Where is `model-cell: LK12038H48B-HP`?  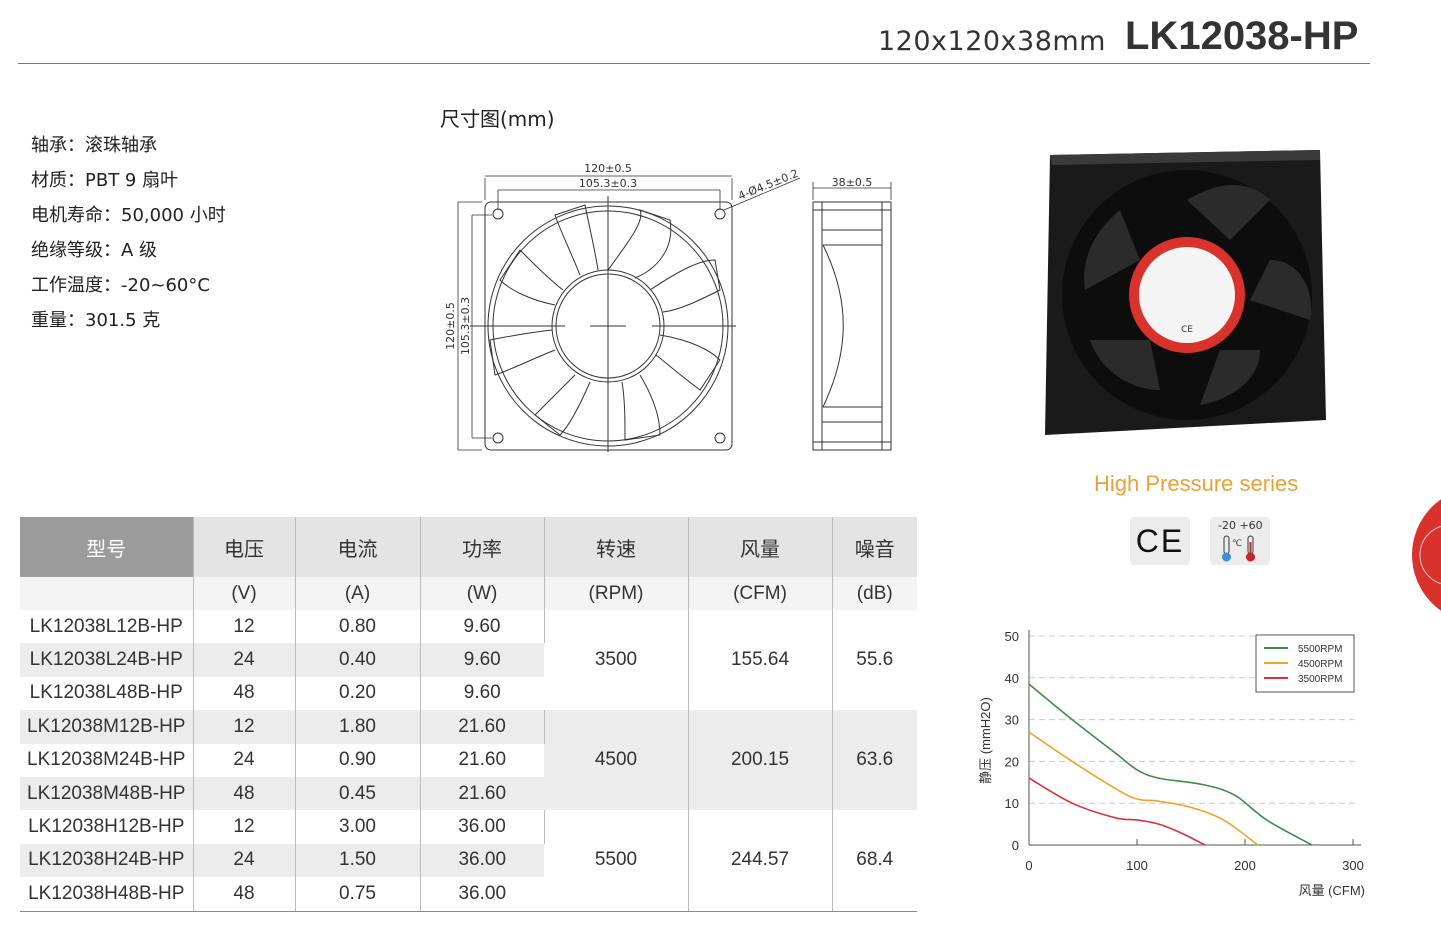
model-cell: LK12038H48B-HP is located at coordinates (107, 894).